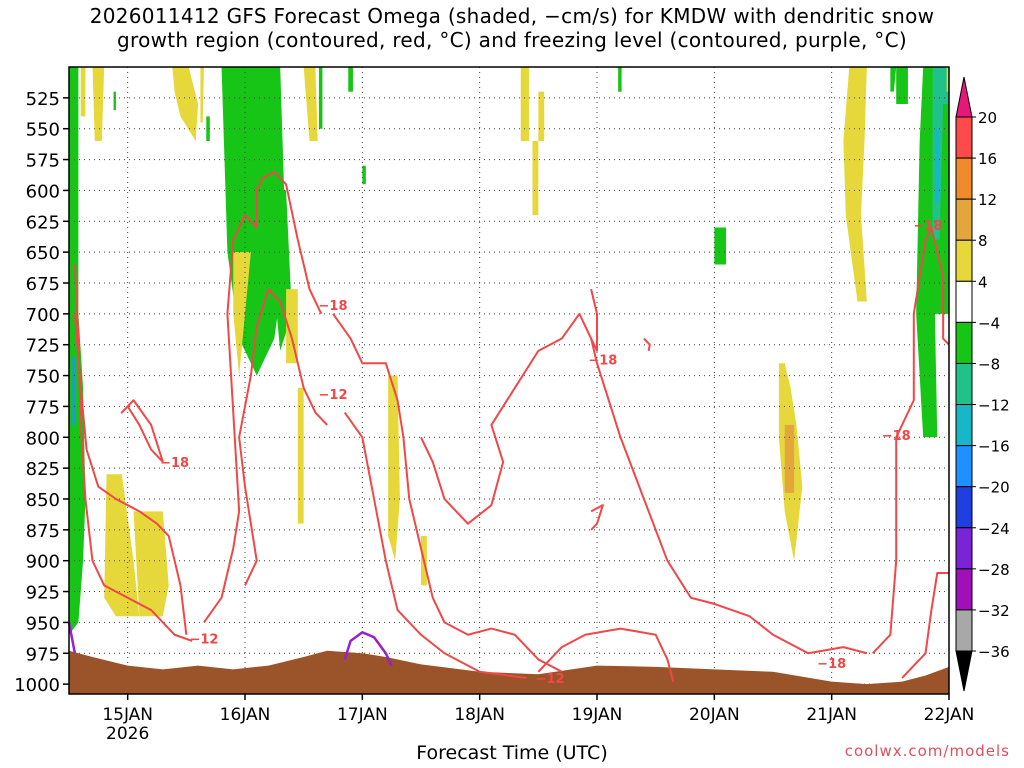  What do you see at coordinates (597, 715) in the screenshot?
I see `x-tick-label: 19JAN` at bounding box center [597, 715].